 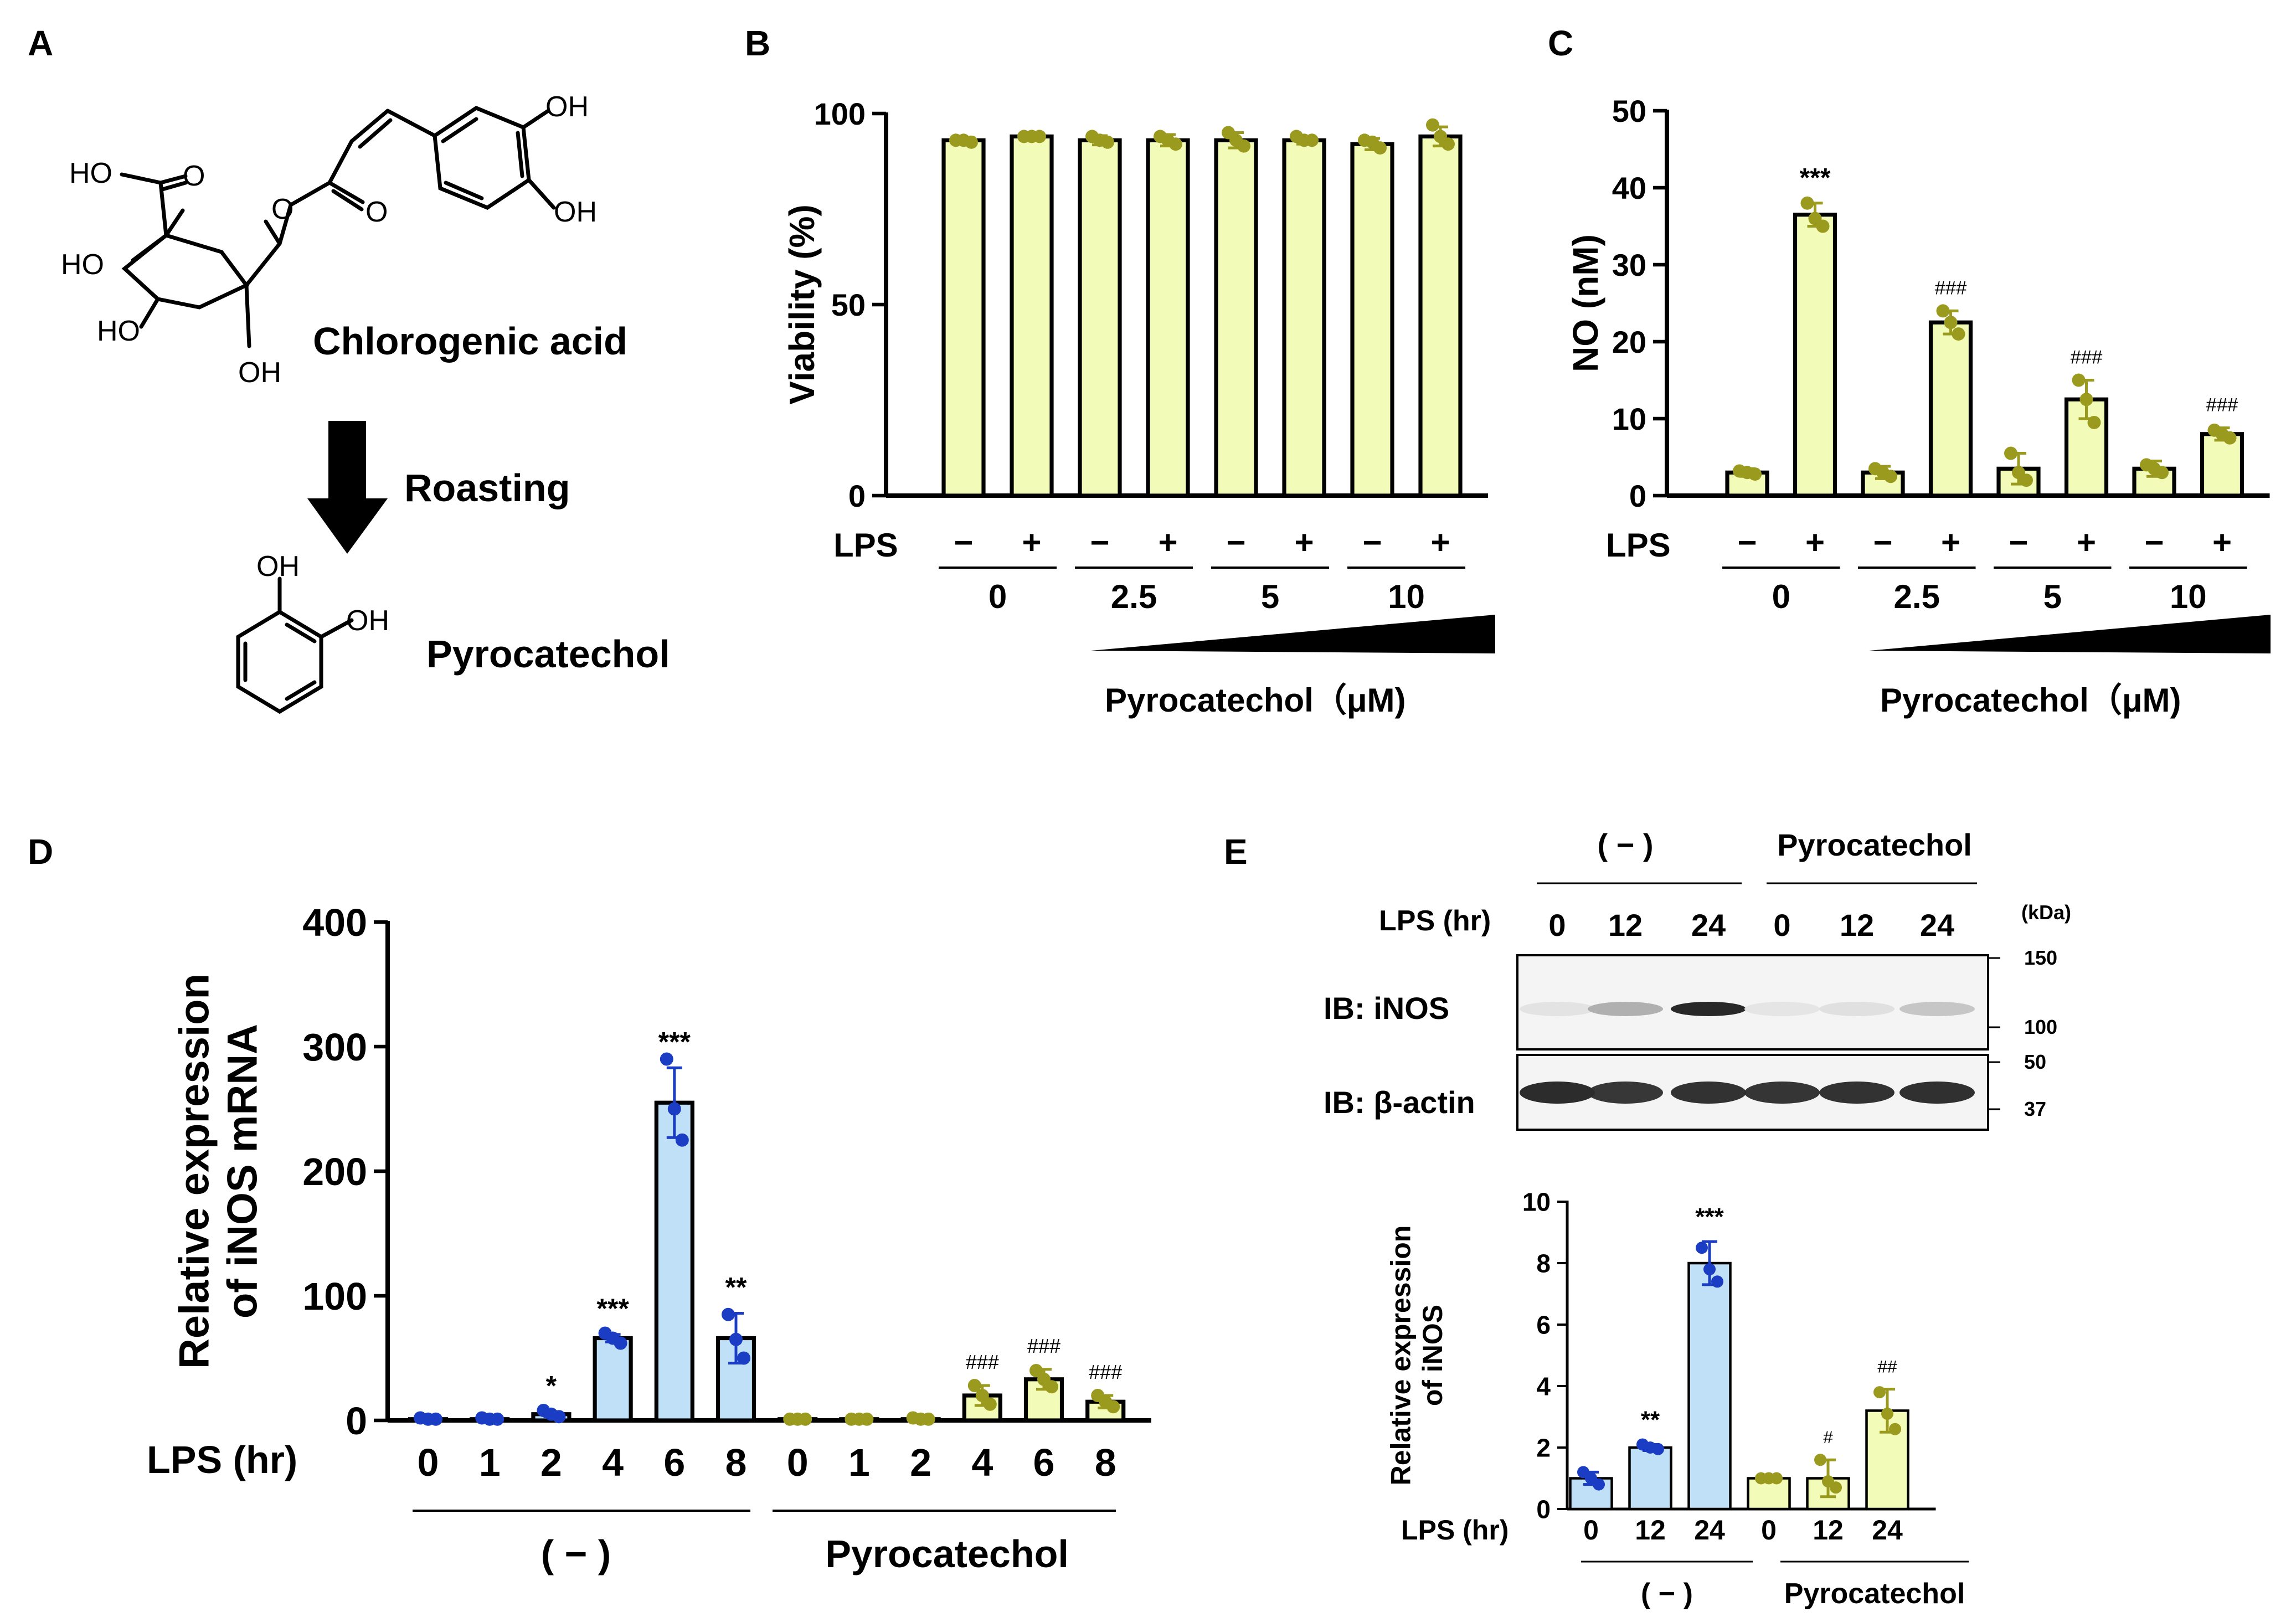 What do you see at coordinates (1134, 596) in the screenshot?
I see `dose-label: 2.5` at bounding box center [1134, 596].